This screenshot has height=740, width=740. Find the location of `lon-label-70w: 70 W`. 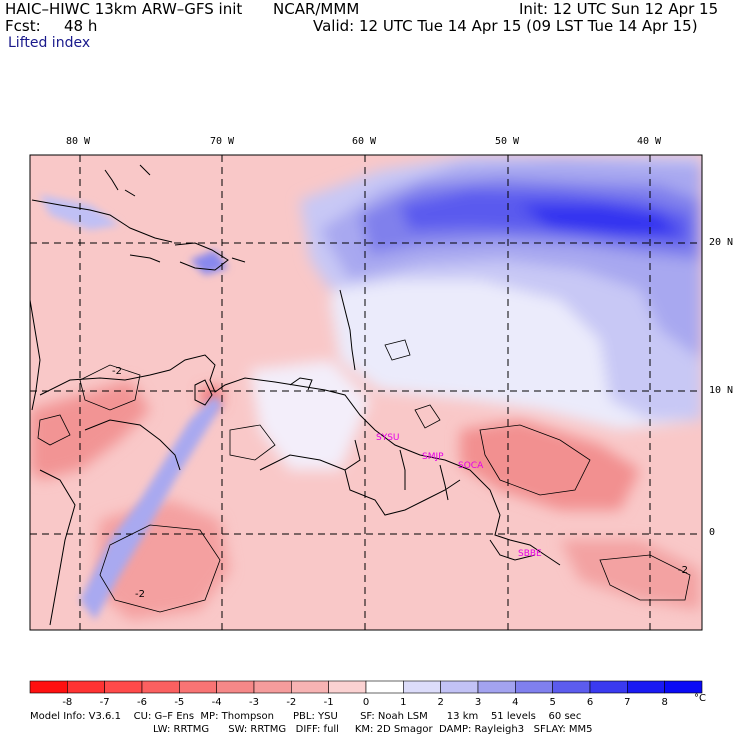

lon-label-70w: 70 W is located at coordinates (222, 141).